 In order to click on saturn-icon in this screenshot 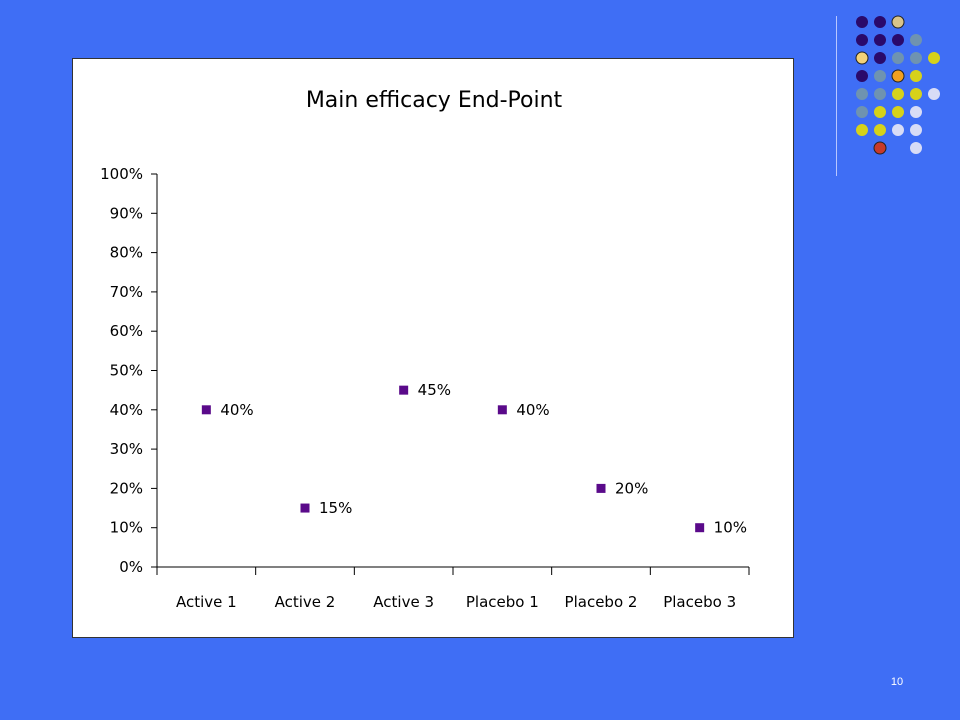, I will do `click(898, 22)`.